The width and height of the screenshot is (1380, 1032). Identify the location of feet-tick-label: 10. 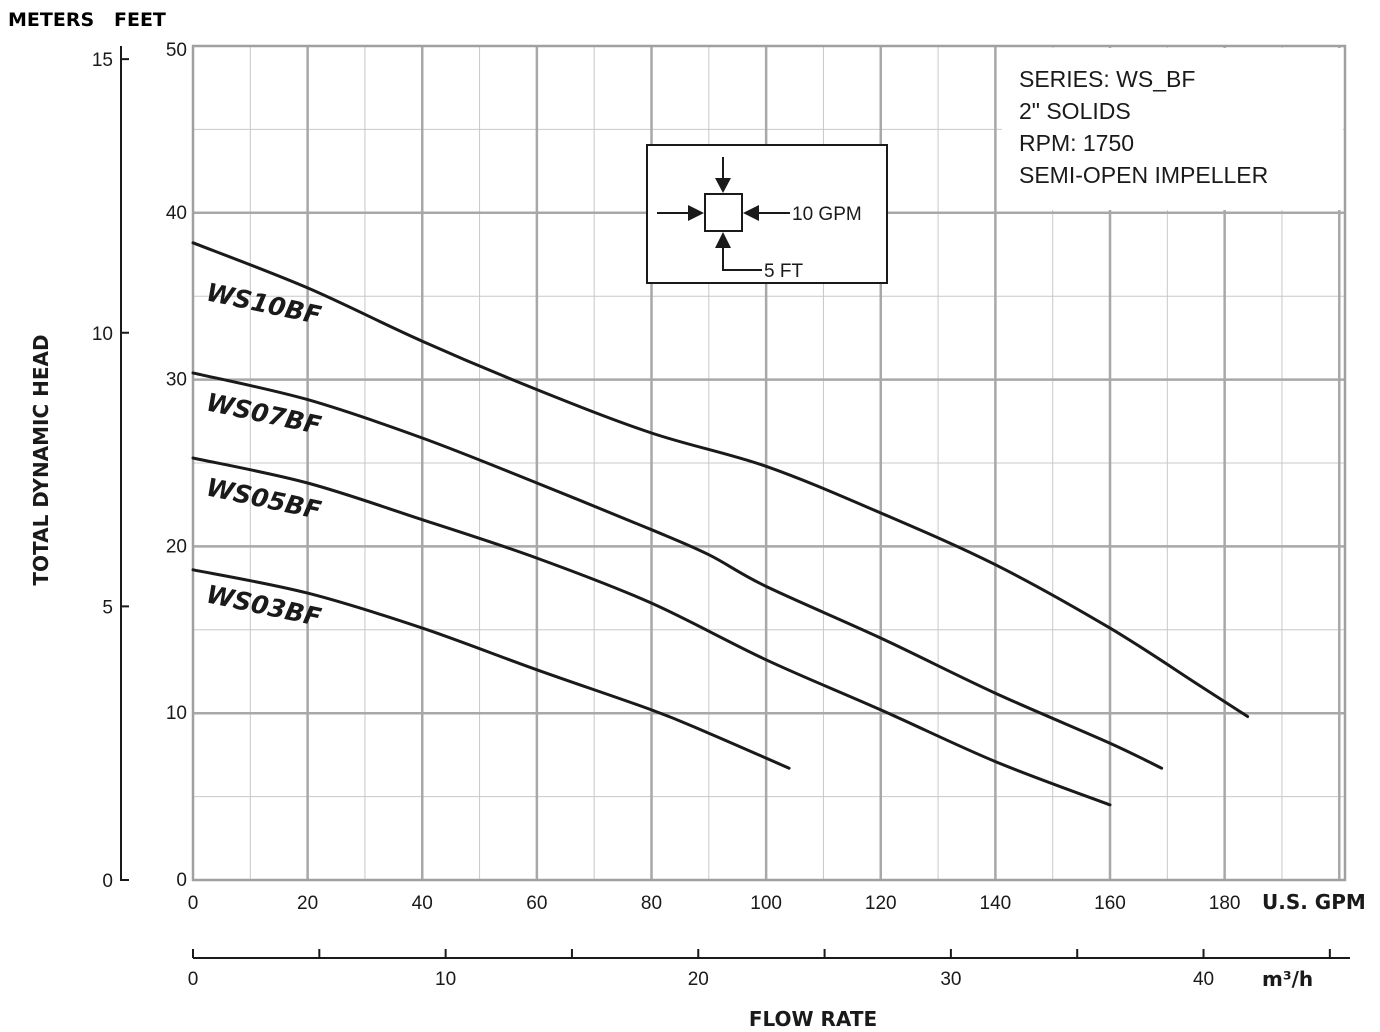
(176, 713).